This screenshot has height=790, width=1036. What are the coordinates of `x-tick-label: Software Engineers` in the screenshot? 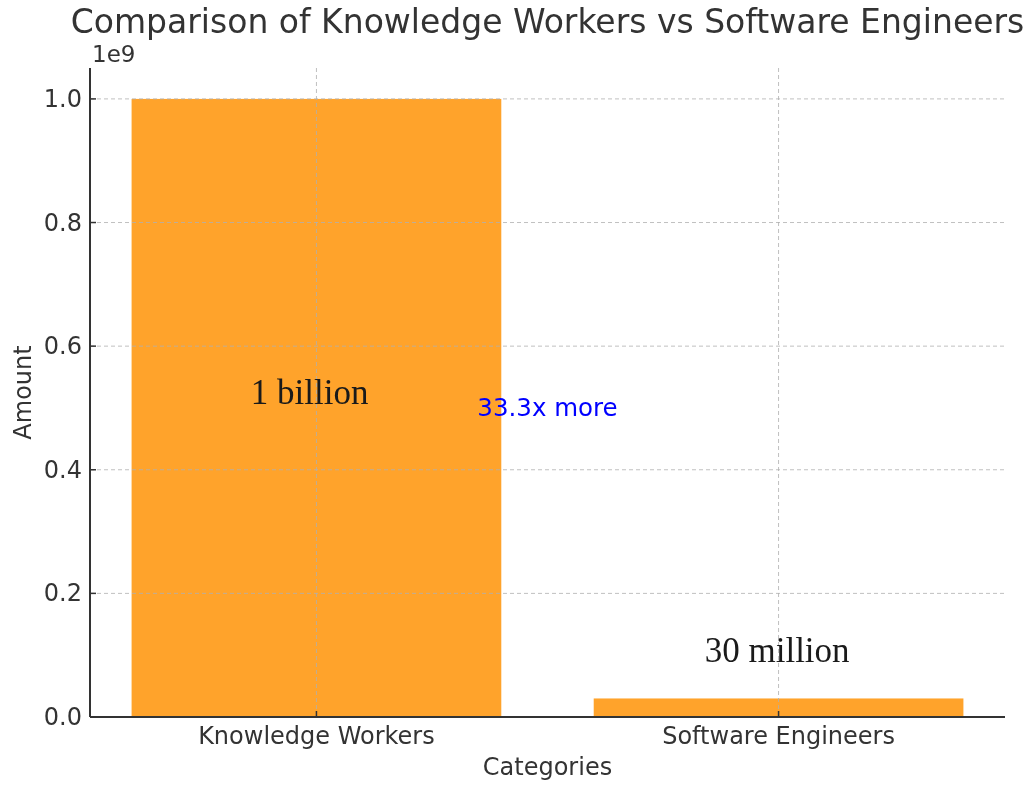 It's located at (778, 736).